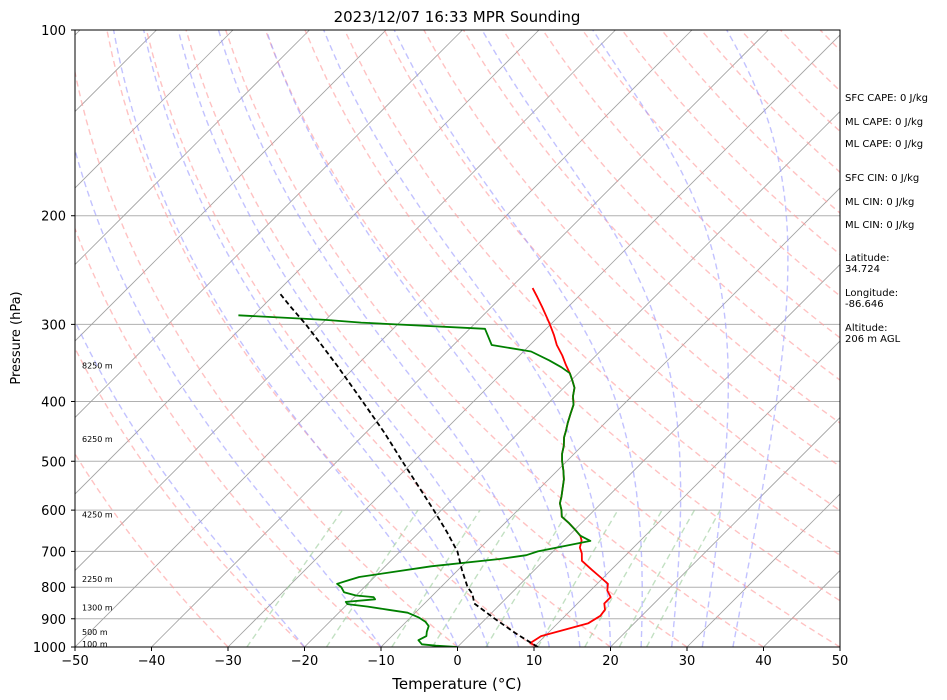  What do you see at coordinates (884, 144) in the screenshot?
I see `ml-cape-text-2: ML CAPE: 0 J/kg` at bounding box center [884, 144].